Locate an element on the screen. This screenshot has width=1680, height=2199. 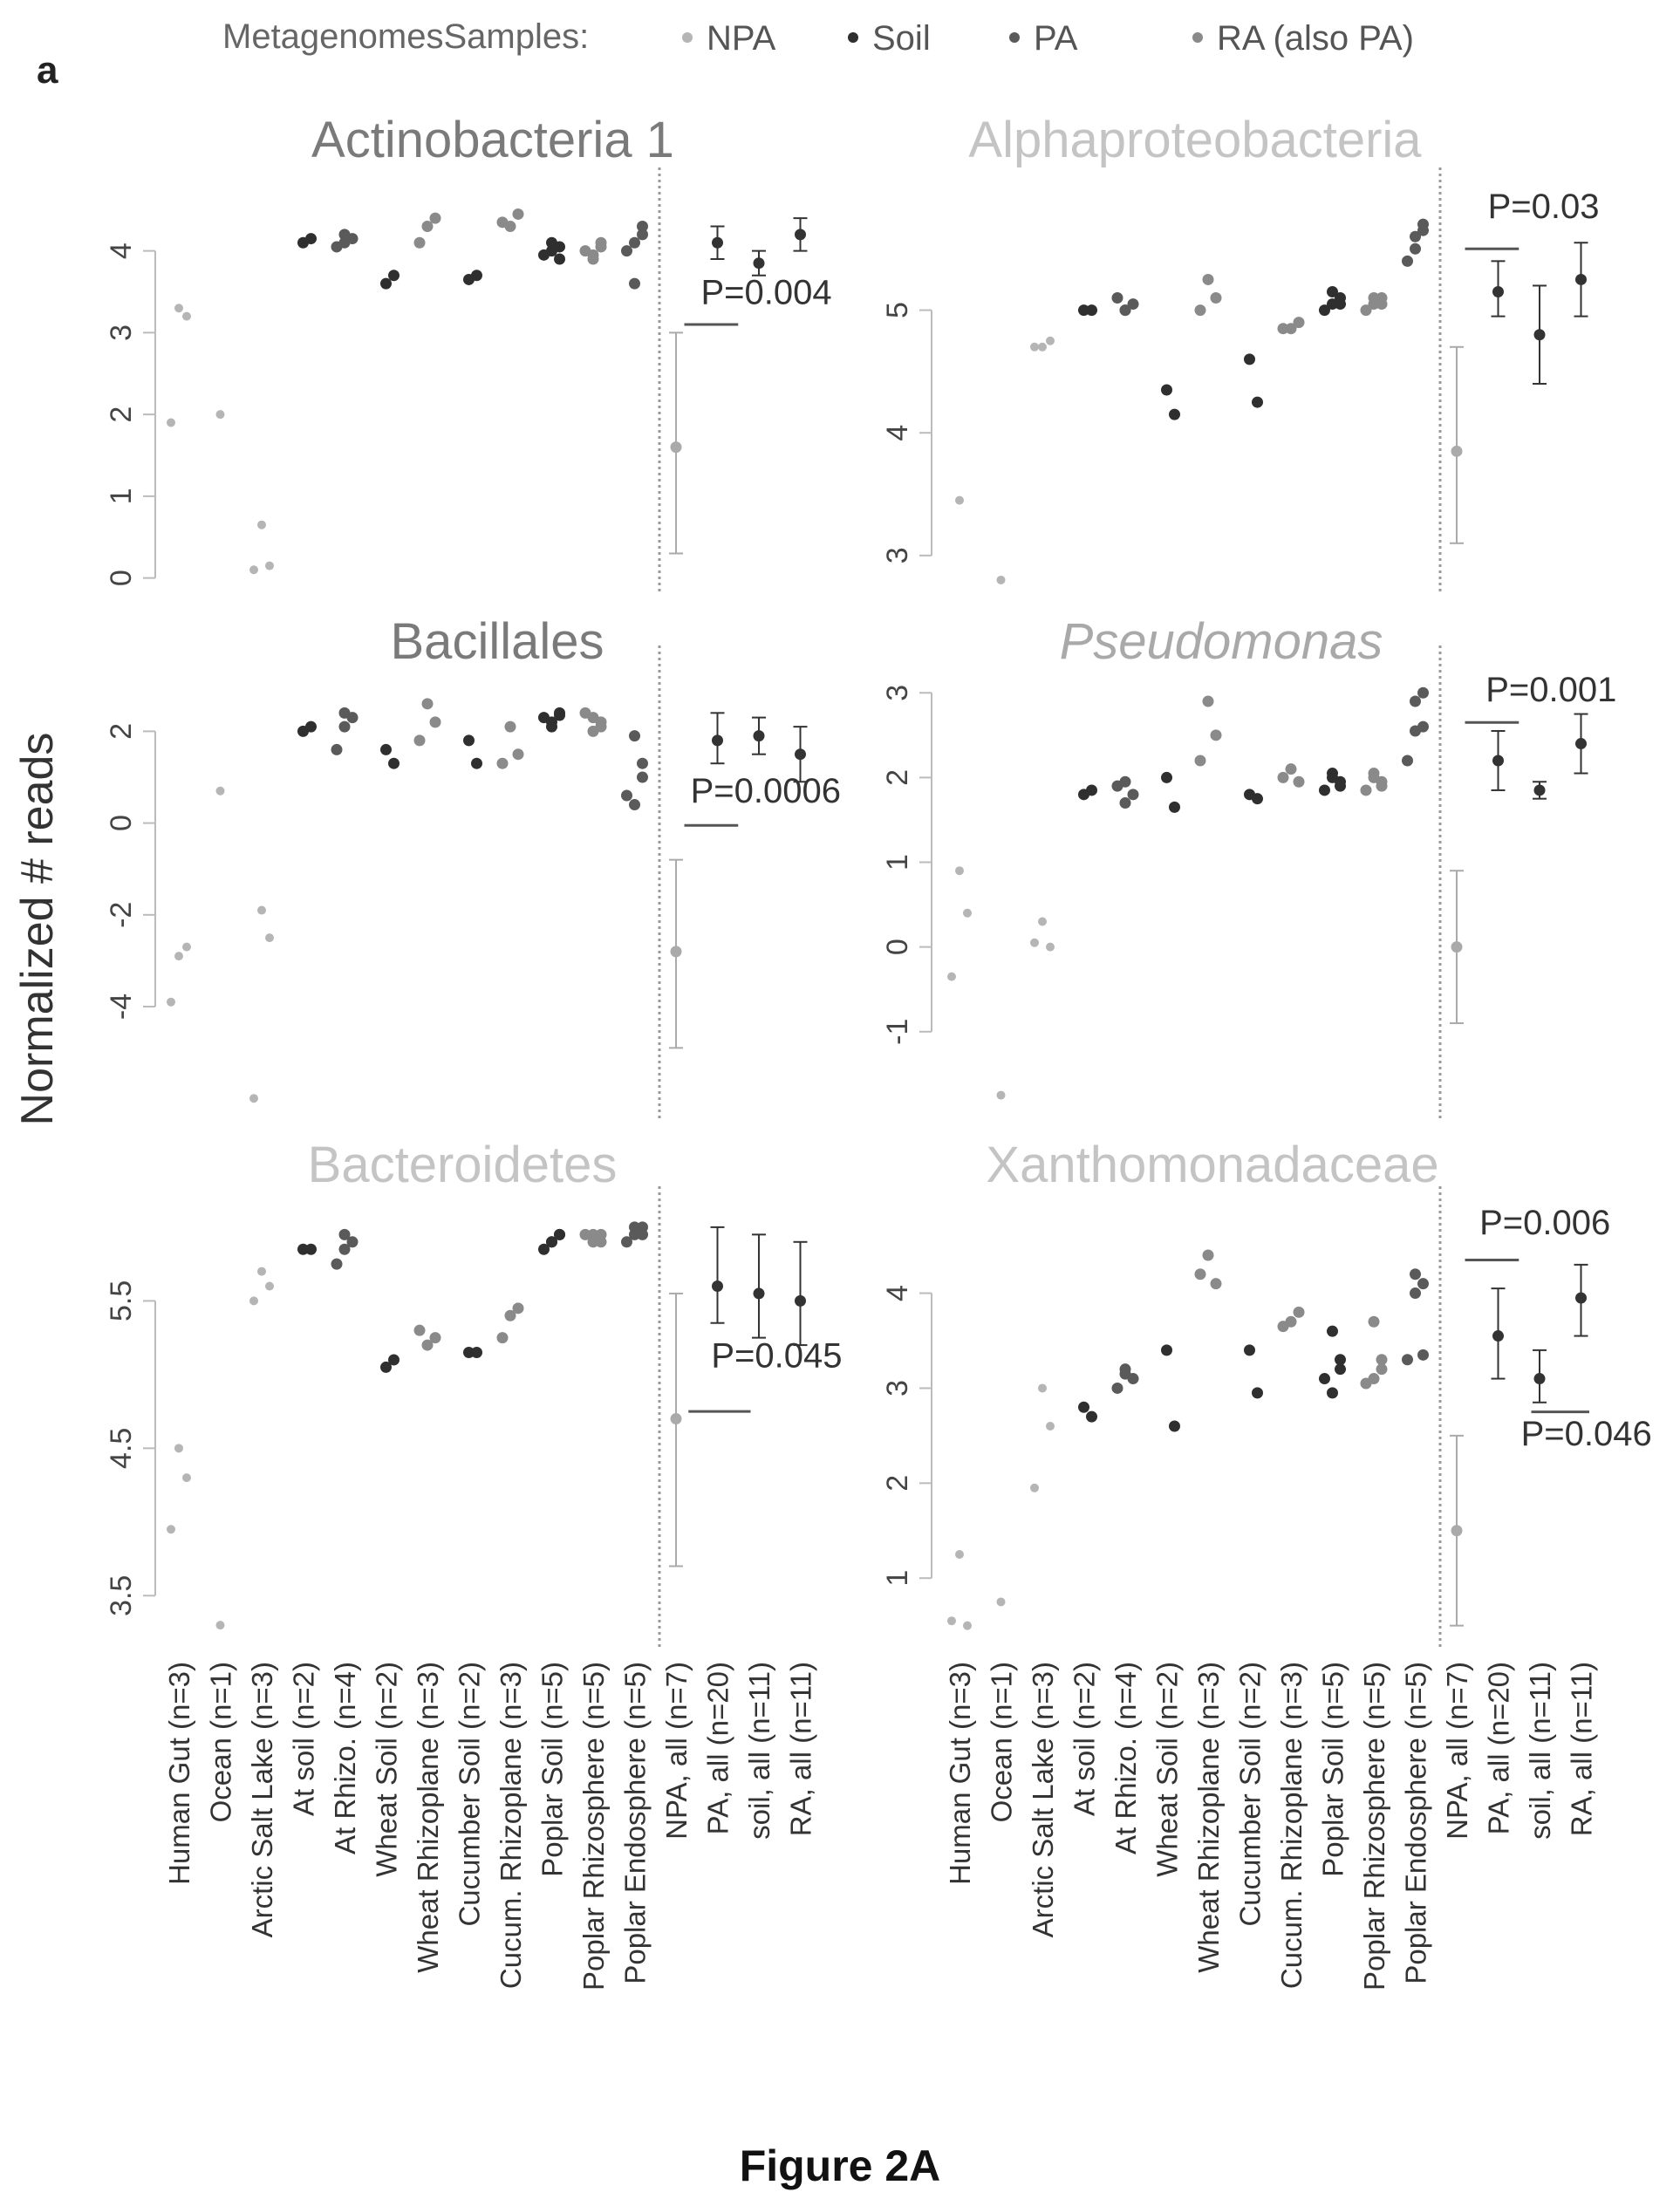
y-tick-label: 0 is located at coordinates (121, 578).